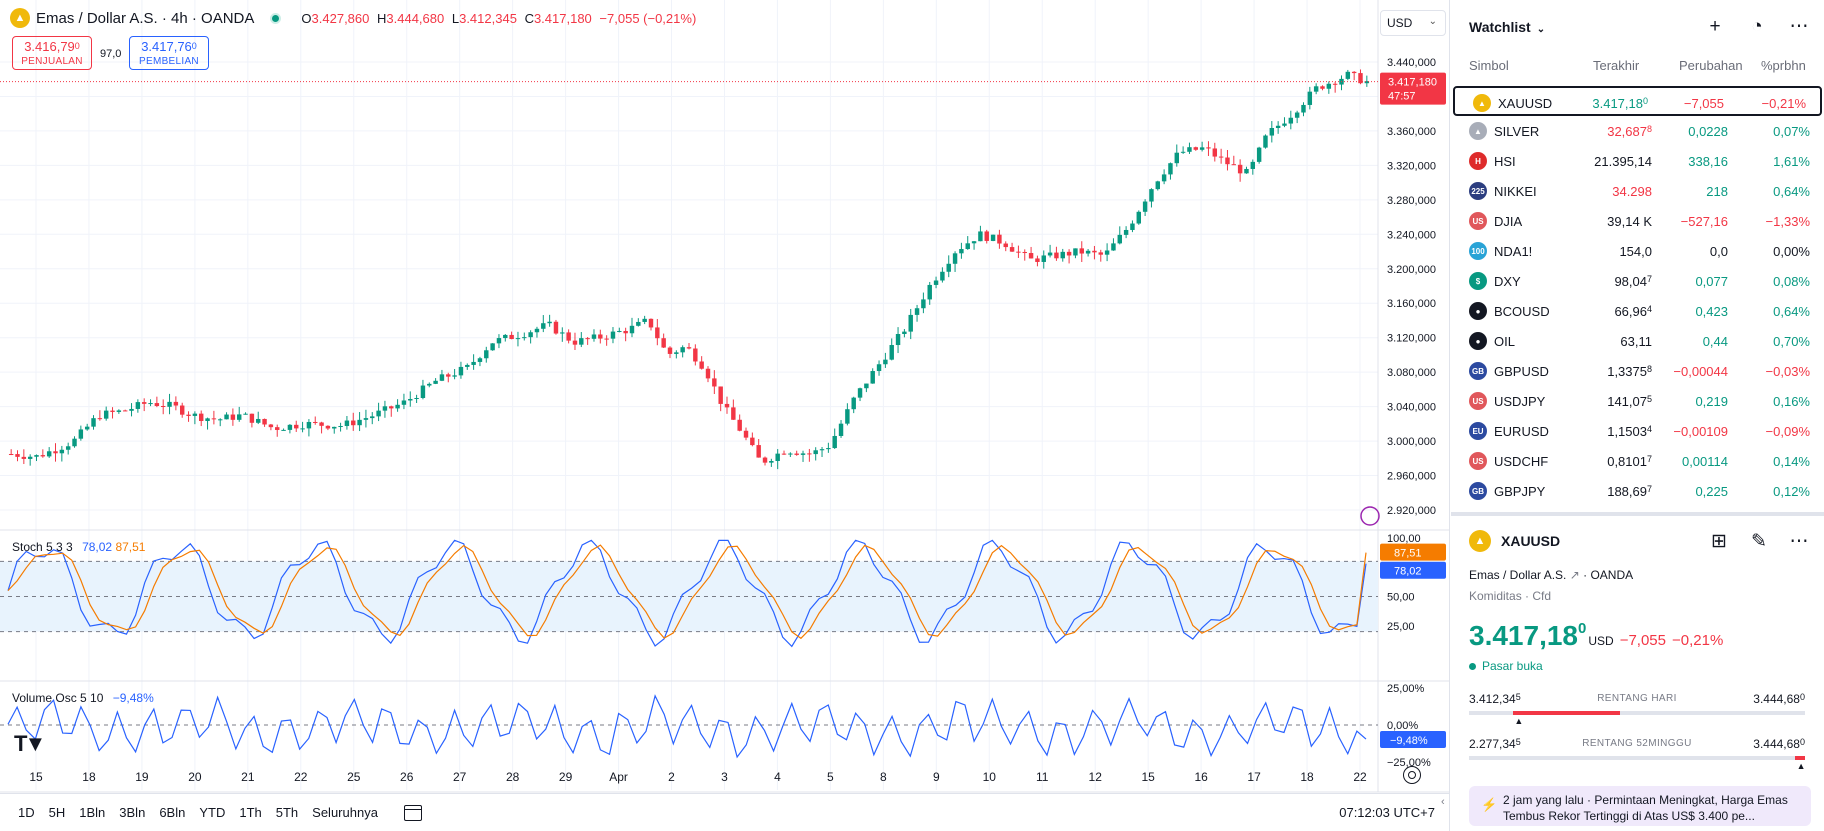  Describe the element at coordinates (1637, 221) in the screenshot. I see `watchlist-row-djia: US DJIA 39,14 K −527,16 −1,33%` at that location.